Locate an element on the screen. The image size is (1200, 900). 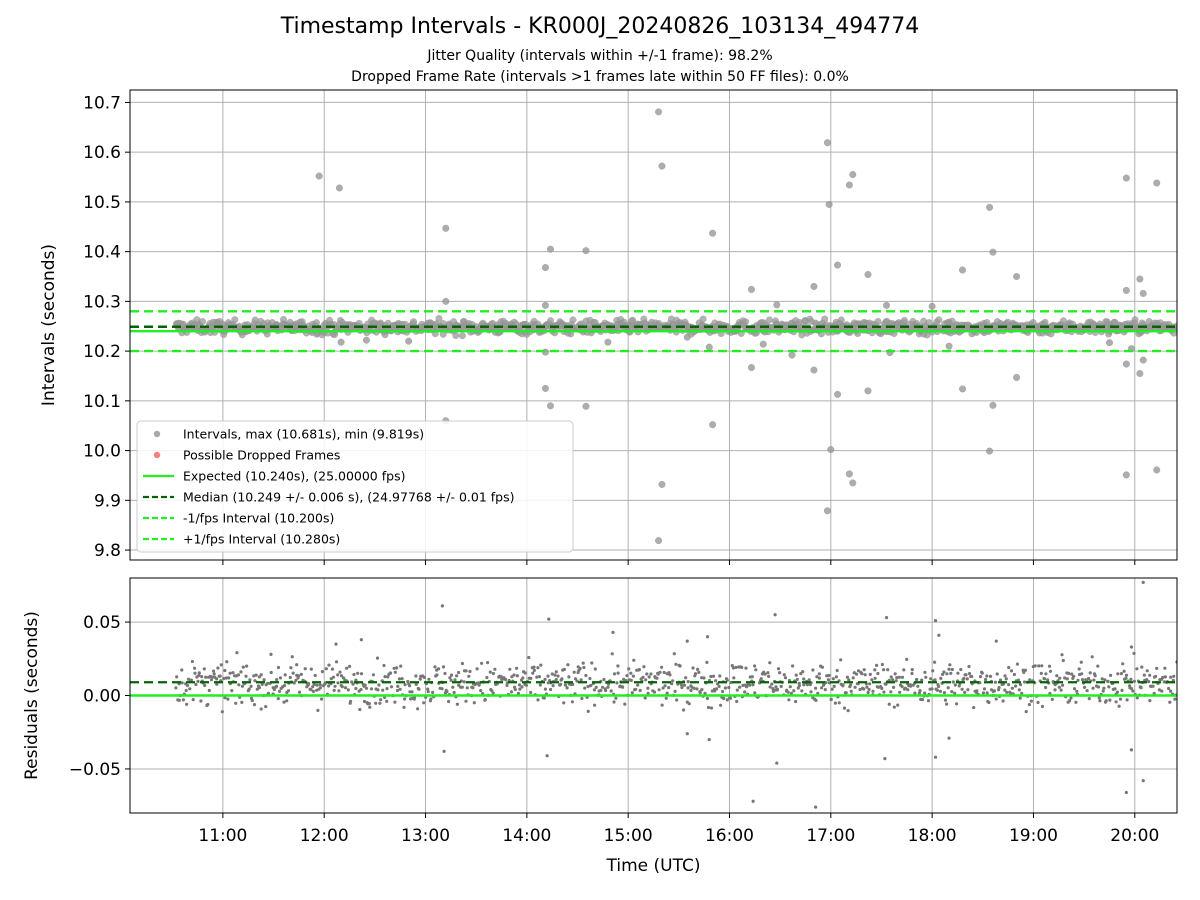
legend-label-2: Expected (10.240s), (25.00000 fps) is located at coordinates (294, 476).